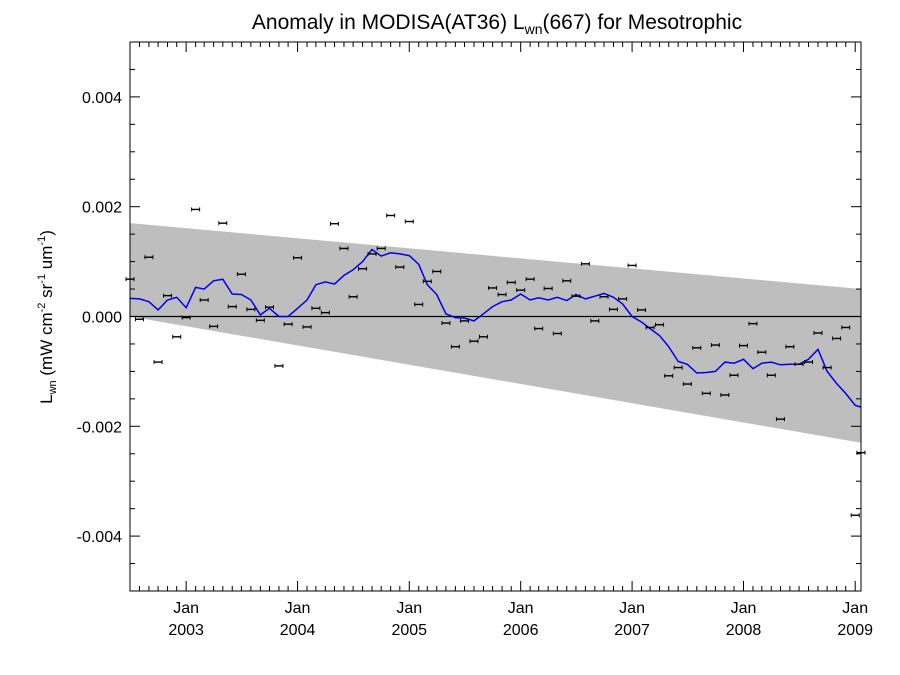 The width and height of the screenshot is (900, 675). I want to click on y-tick-label-2: 0.000, so click(102, 318).